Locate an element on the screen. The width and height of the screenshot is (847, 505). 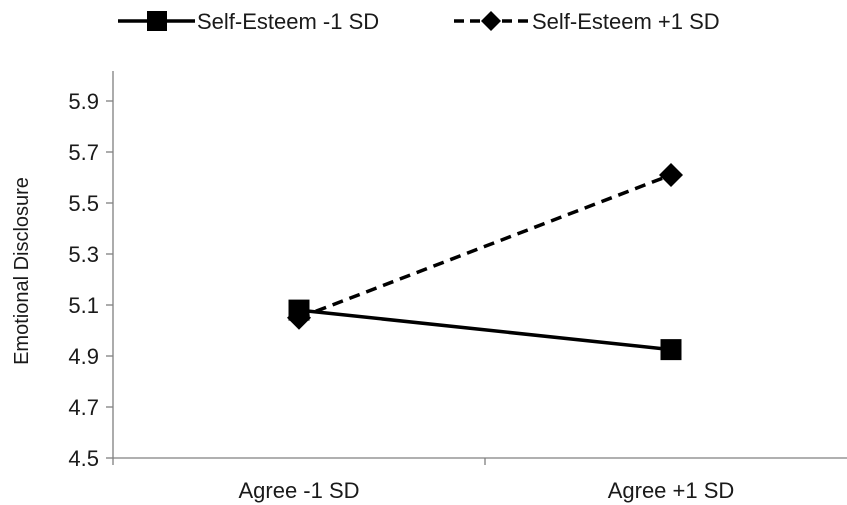
y-tick-label: 5.7 is located at coordinates (83, 152).